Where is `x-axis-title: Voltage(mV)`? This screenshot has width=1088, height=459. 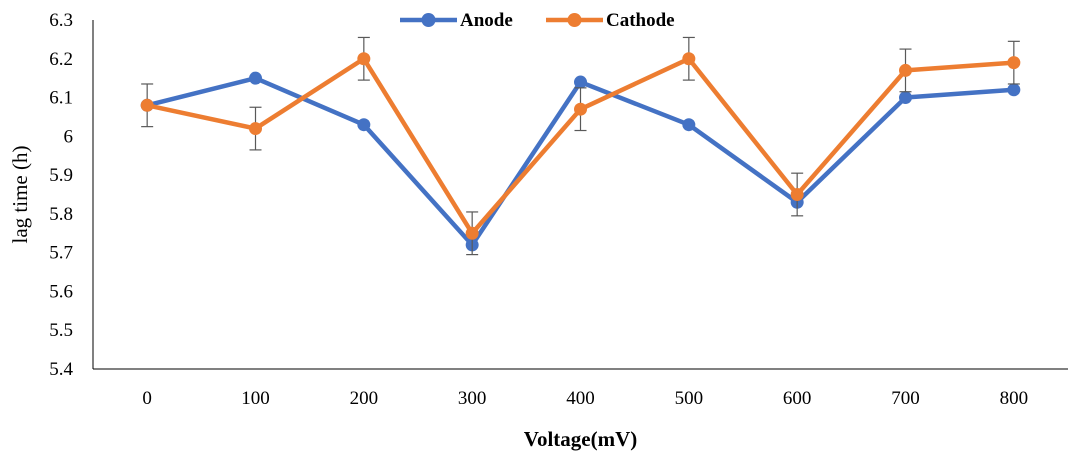
x-axis-title: Voltage(mV) is located at coordinates (581, 439).